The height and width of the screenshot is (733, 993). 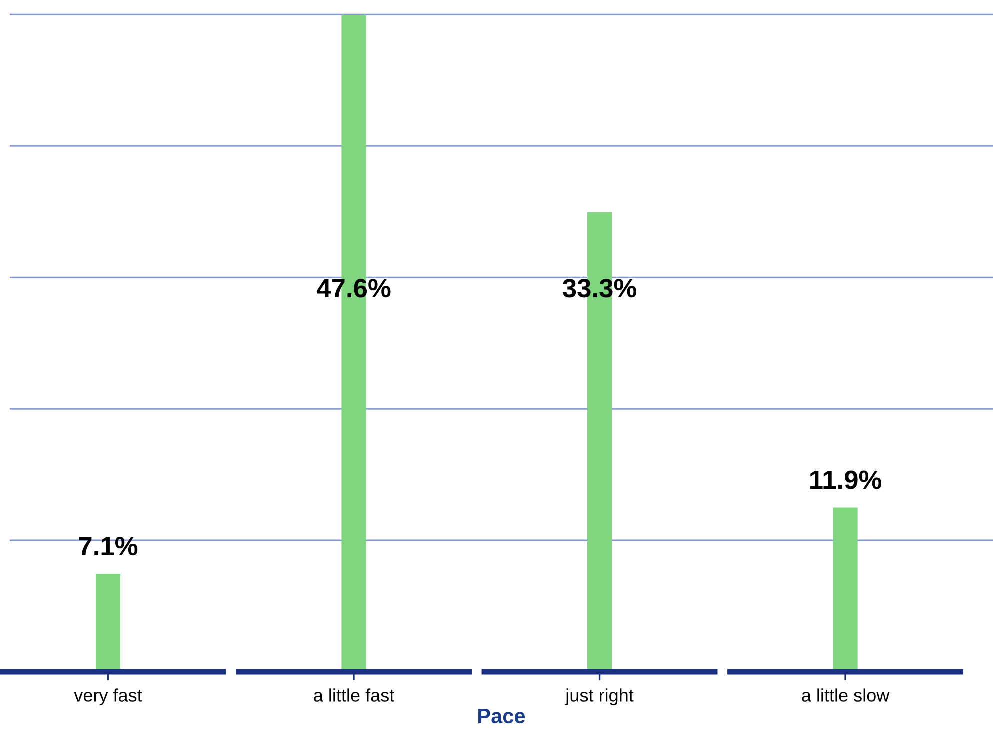 What do you see at coordinates (354, 695) in the screenshot?
I see `x-tick-label: a little fast` at bounding box center [354, 695].